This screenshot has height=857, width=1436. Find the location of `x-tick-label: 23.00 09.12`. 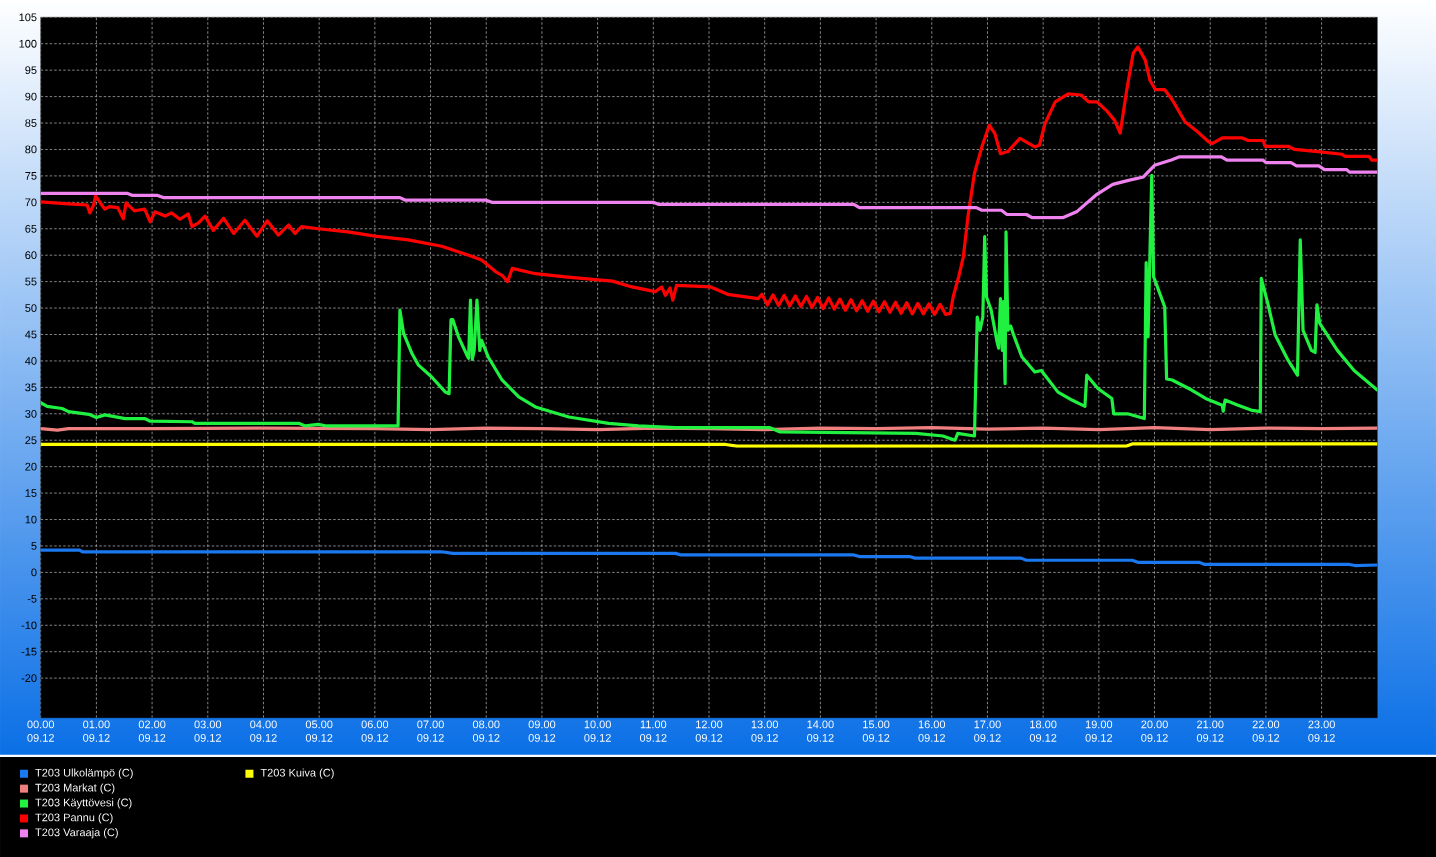

x-tick-label: 23.00 09.12 is located at coordinates (1321, 731).